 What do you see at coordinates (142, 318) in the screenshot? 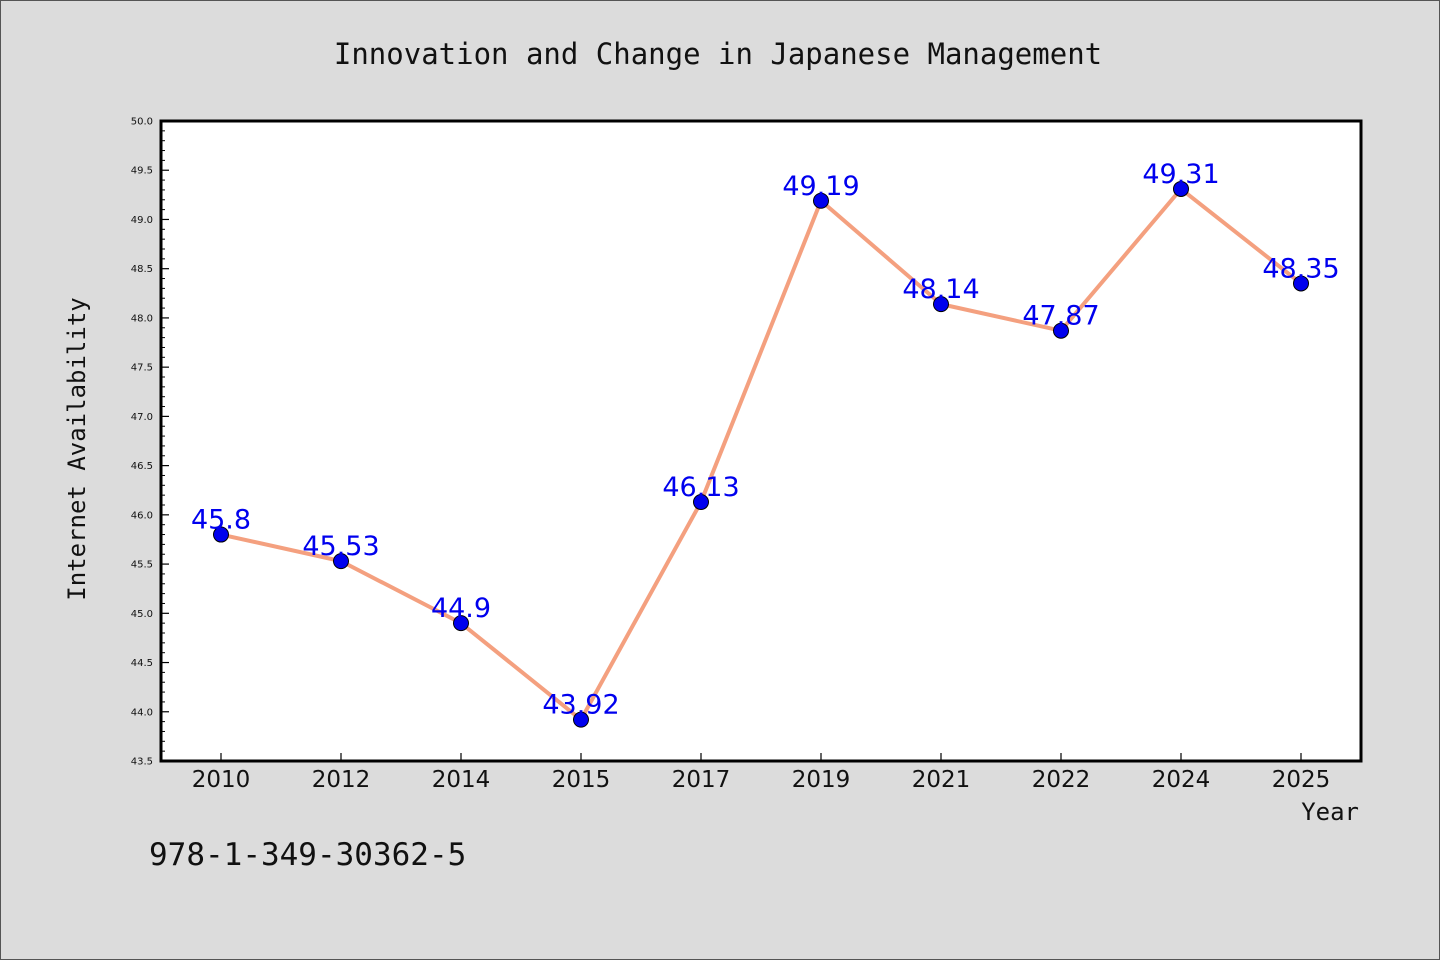
I see `y-tick-label: 48.0` at bounding box center [142, 318].